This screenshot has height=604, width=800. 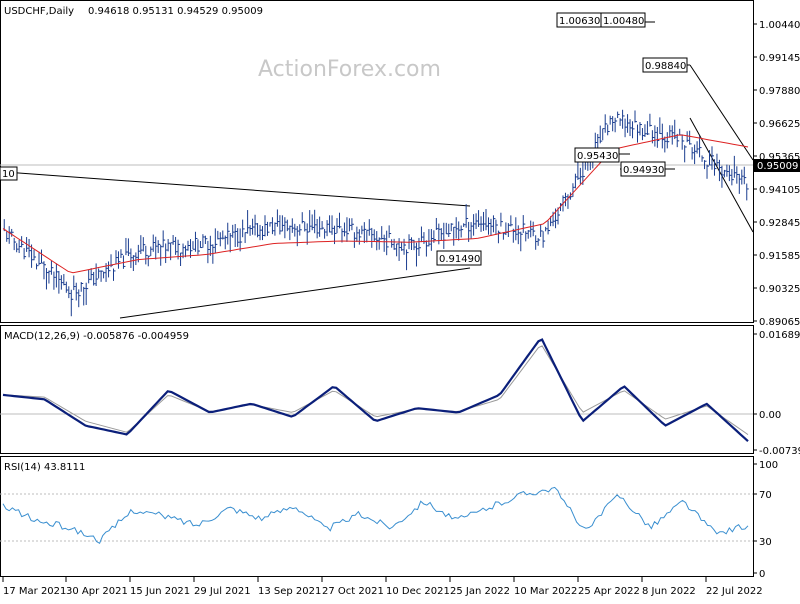 I want to click on price-title: USDCHF,Daily, so click(x=39, y=11).